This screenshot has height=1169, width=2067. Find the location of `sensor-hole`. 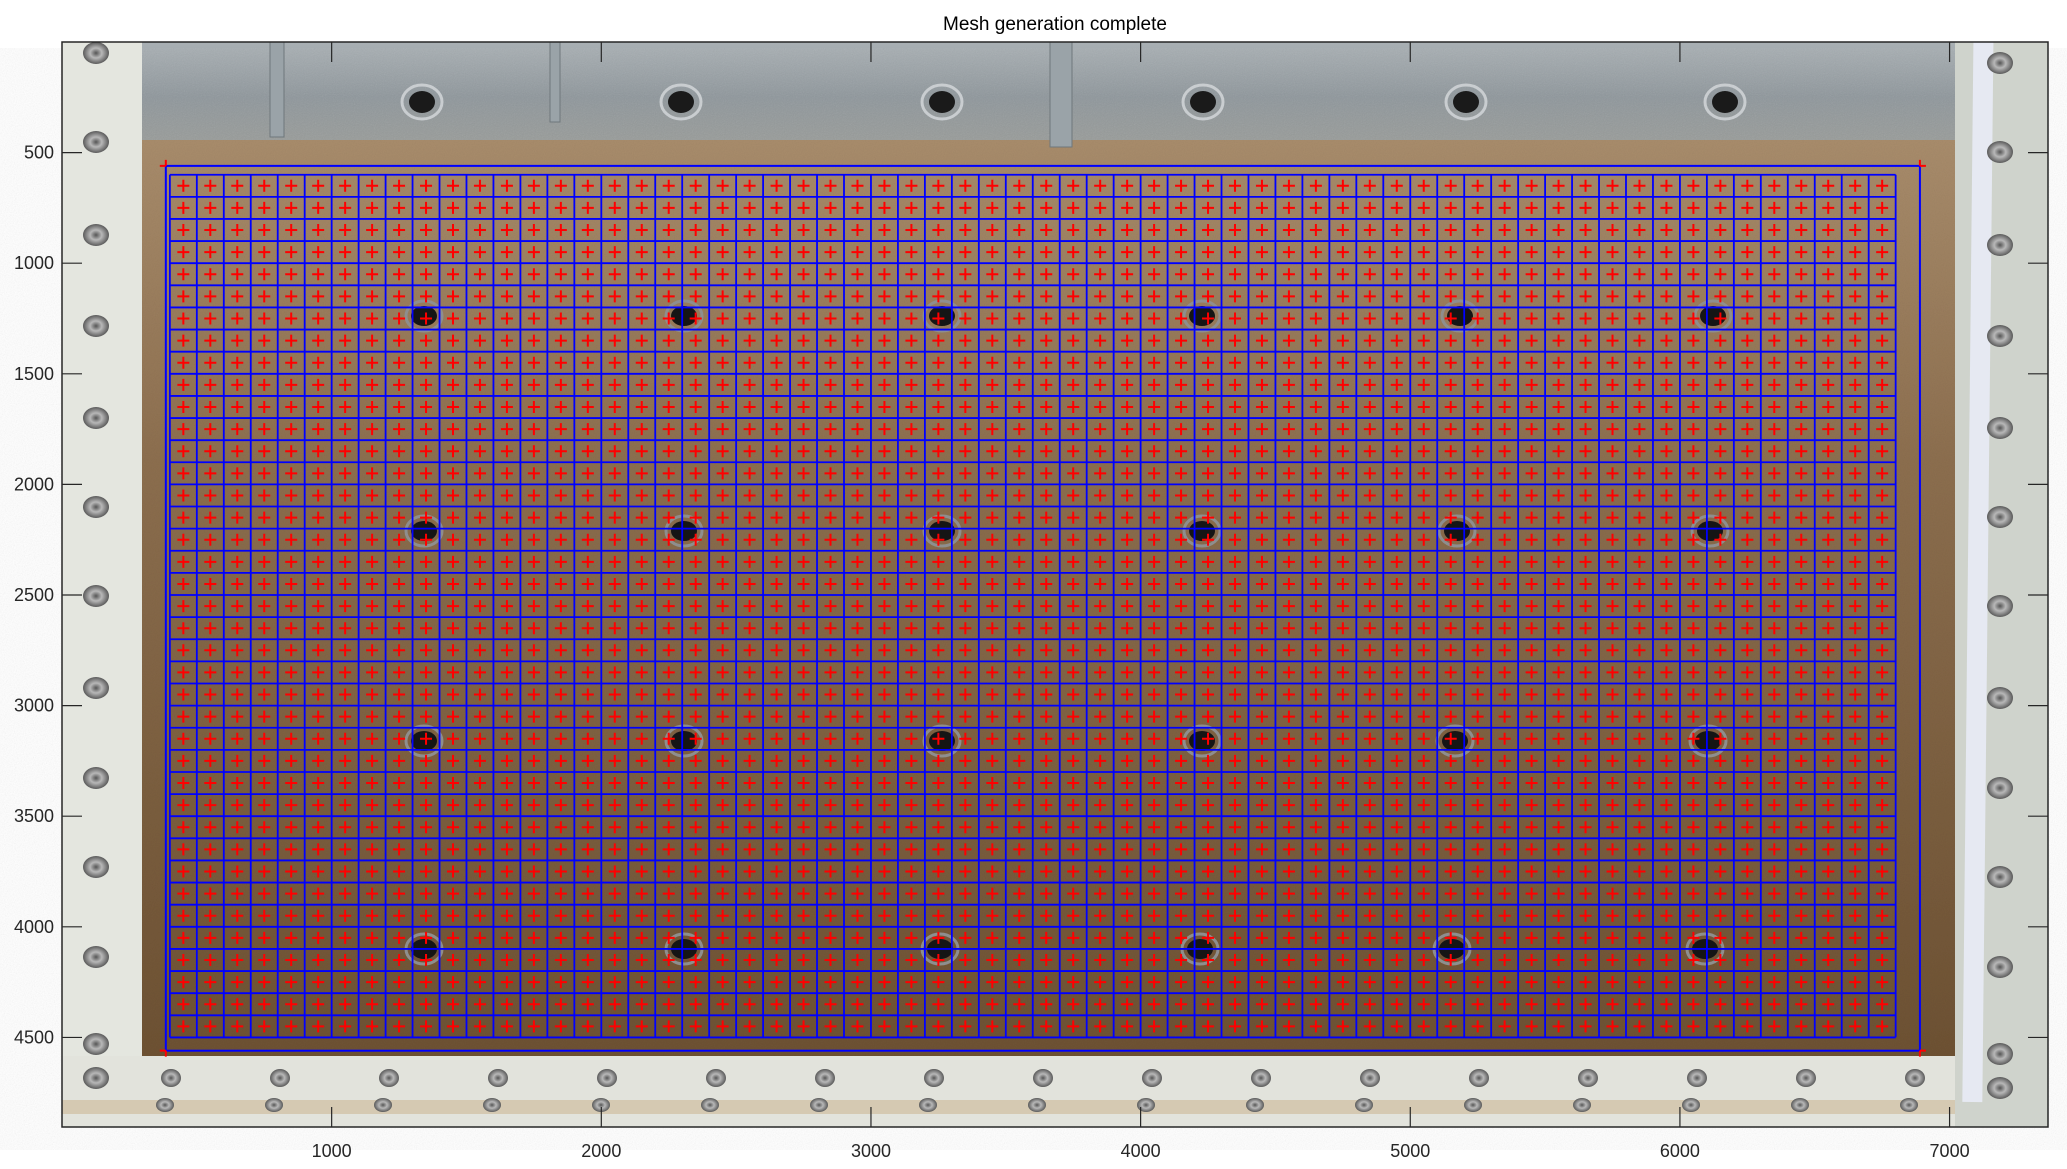

sensor-hole is located at coordinates (684, 316).